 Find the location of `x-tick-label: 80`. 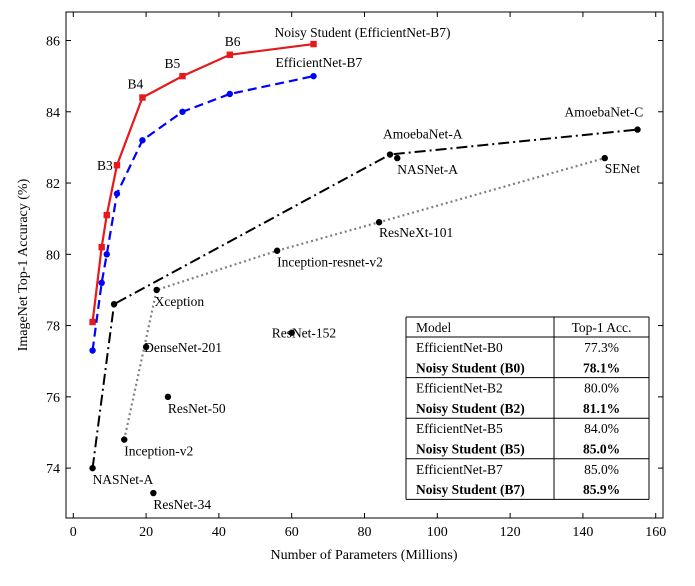

x-tick-label: 80 is located at coordinates (365, 532).